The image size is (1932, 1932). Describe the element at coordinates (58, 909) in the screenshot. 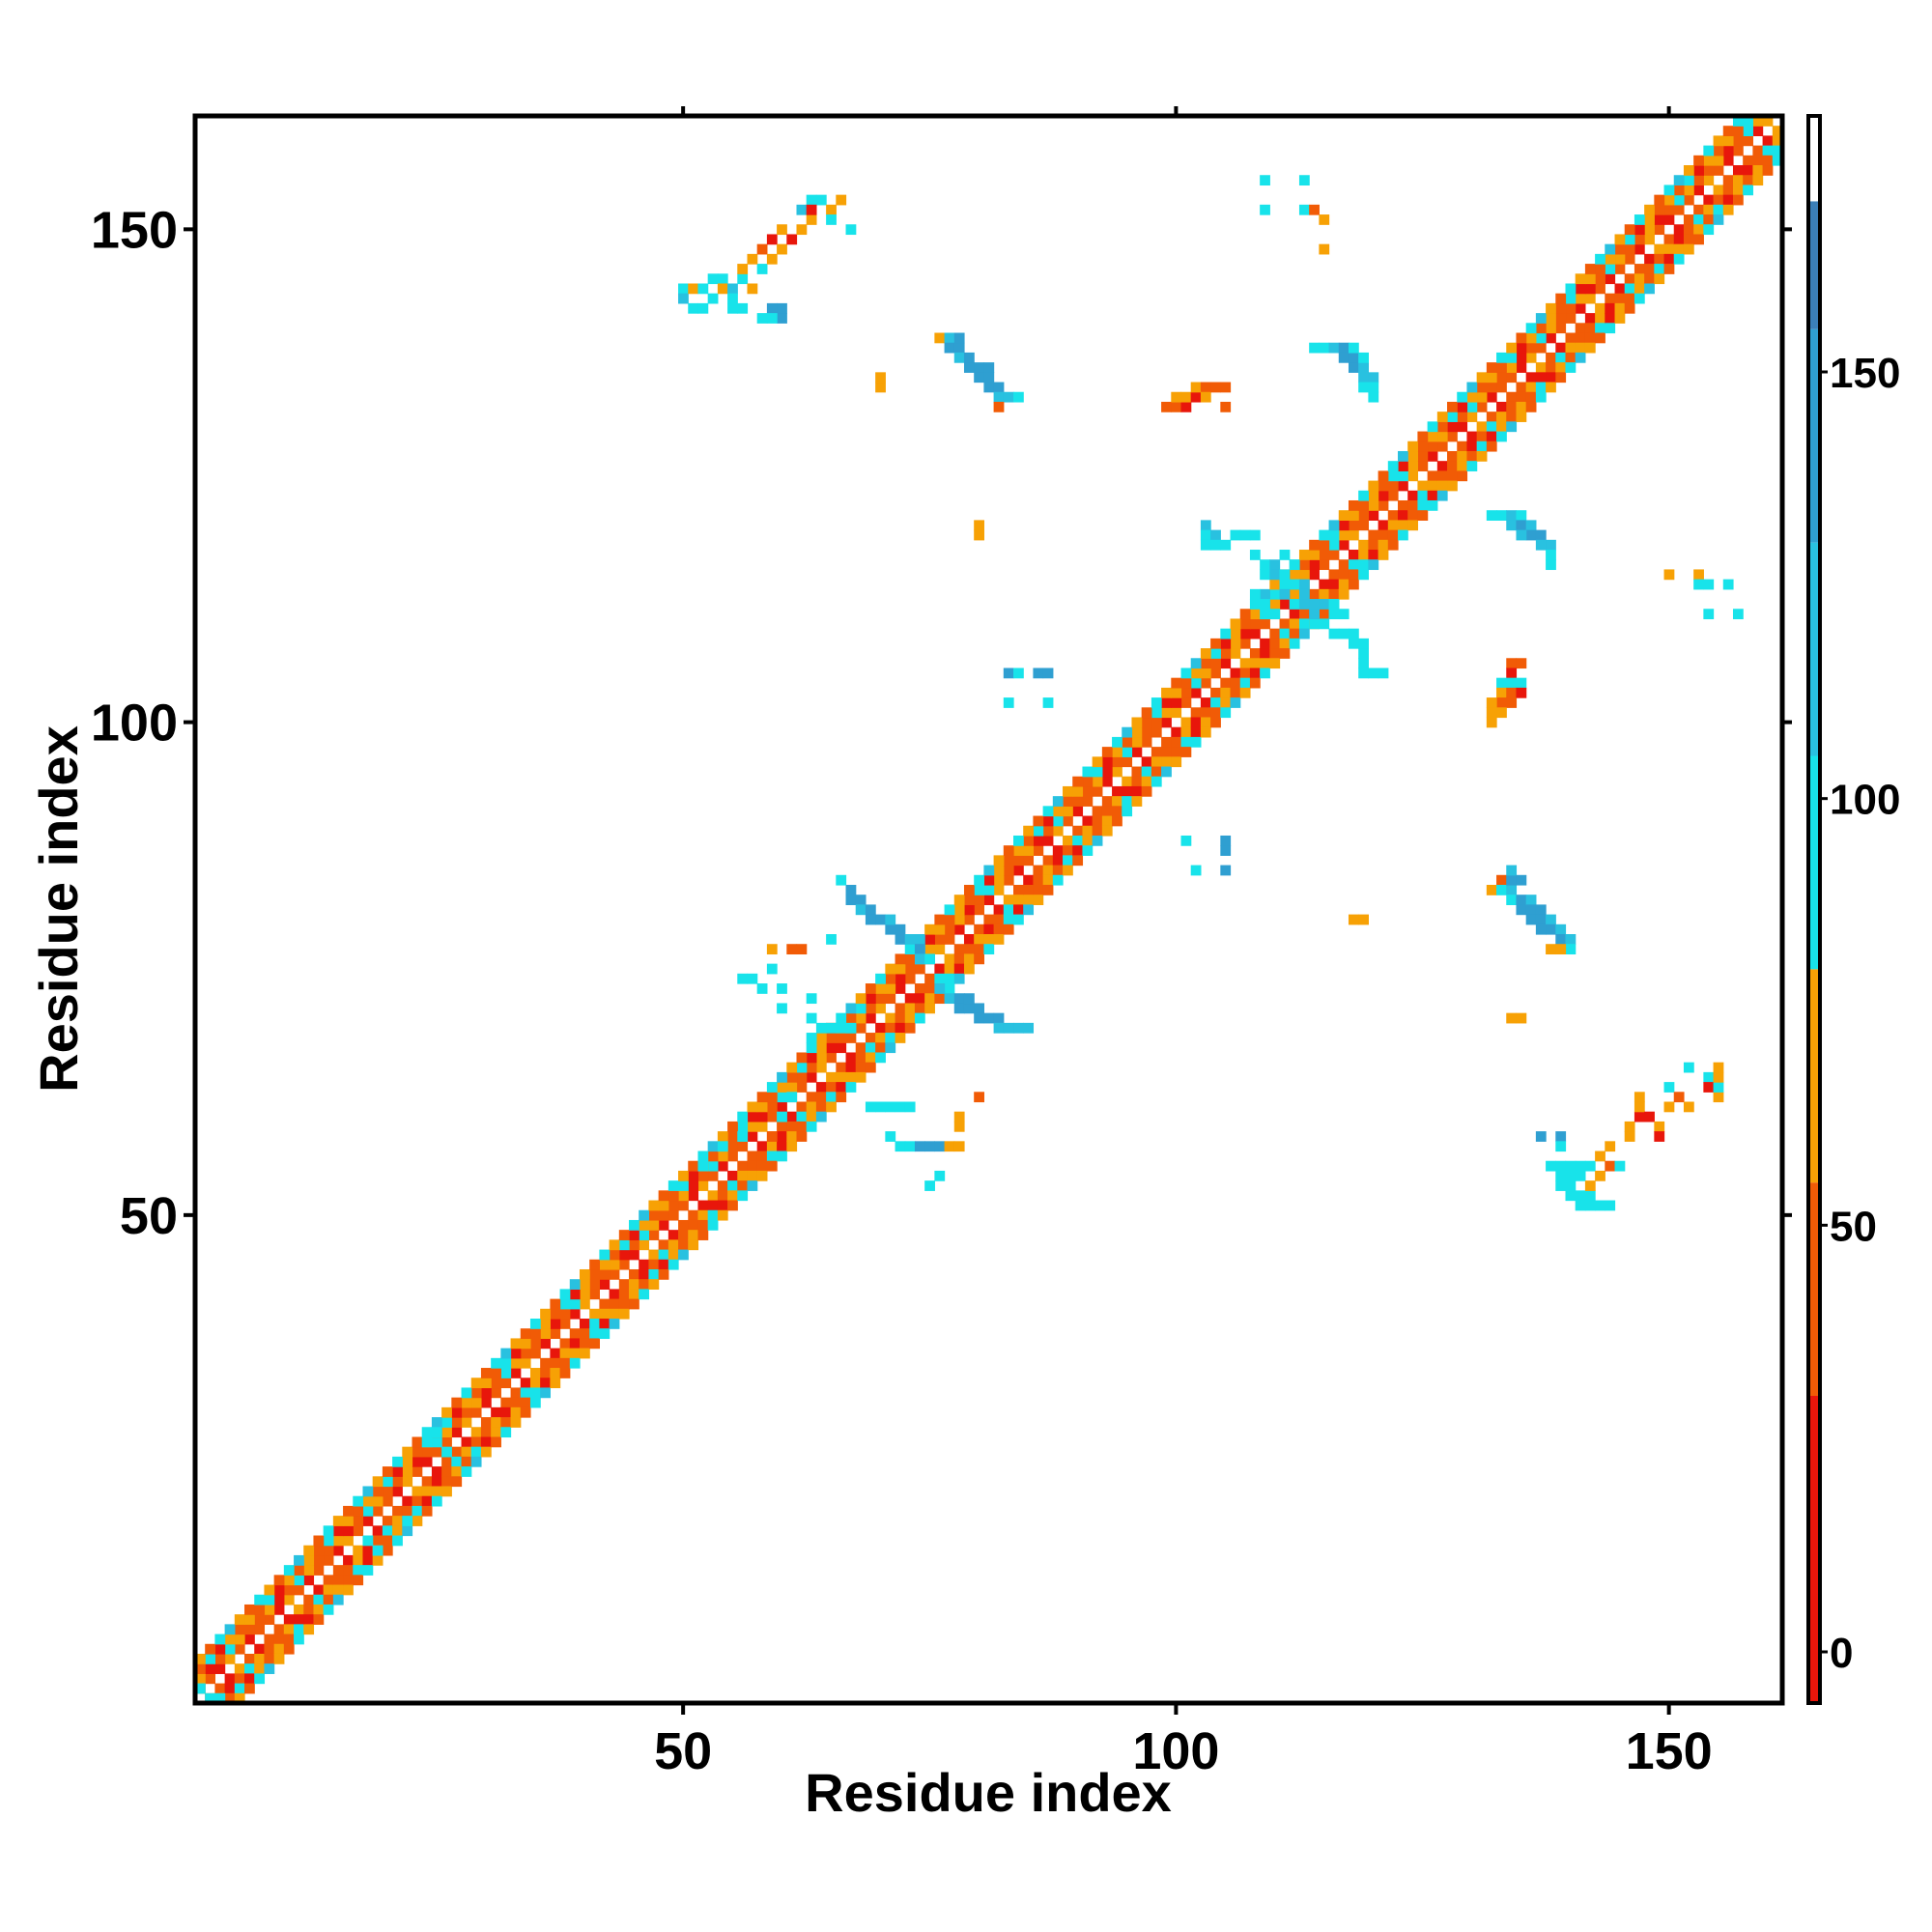

I see `y-axis-title: Residue index` at that location.